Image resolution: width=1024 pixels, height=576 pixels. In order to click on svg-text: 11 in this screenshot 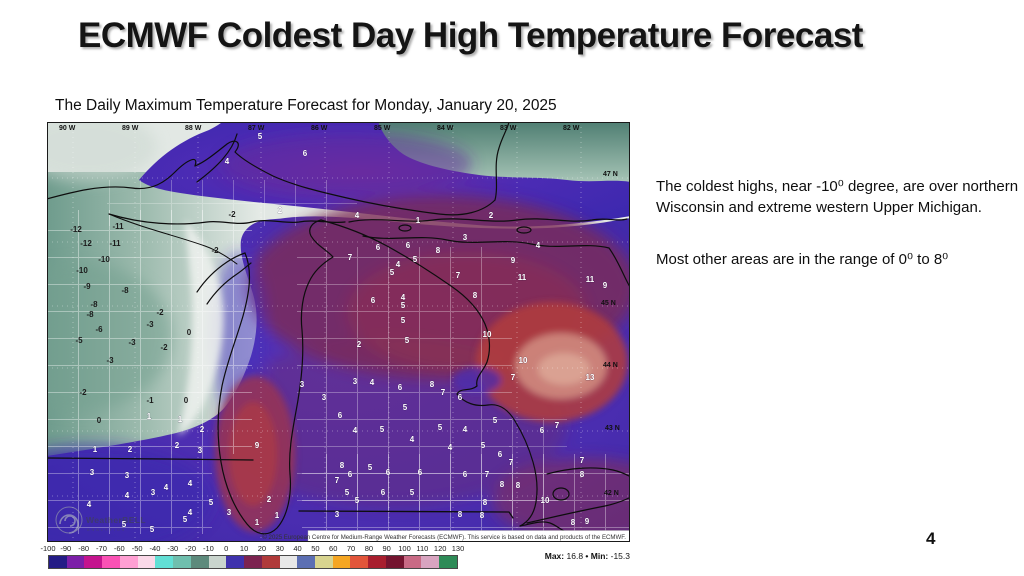, I will do `click(522, 277)`.